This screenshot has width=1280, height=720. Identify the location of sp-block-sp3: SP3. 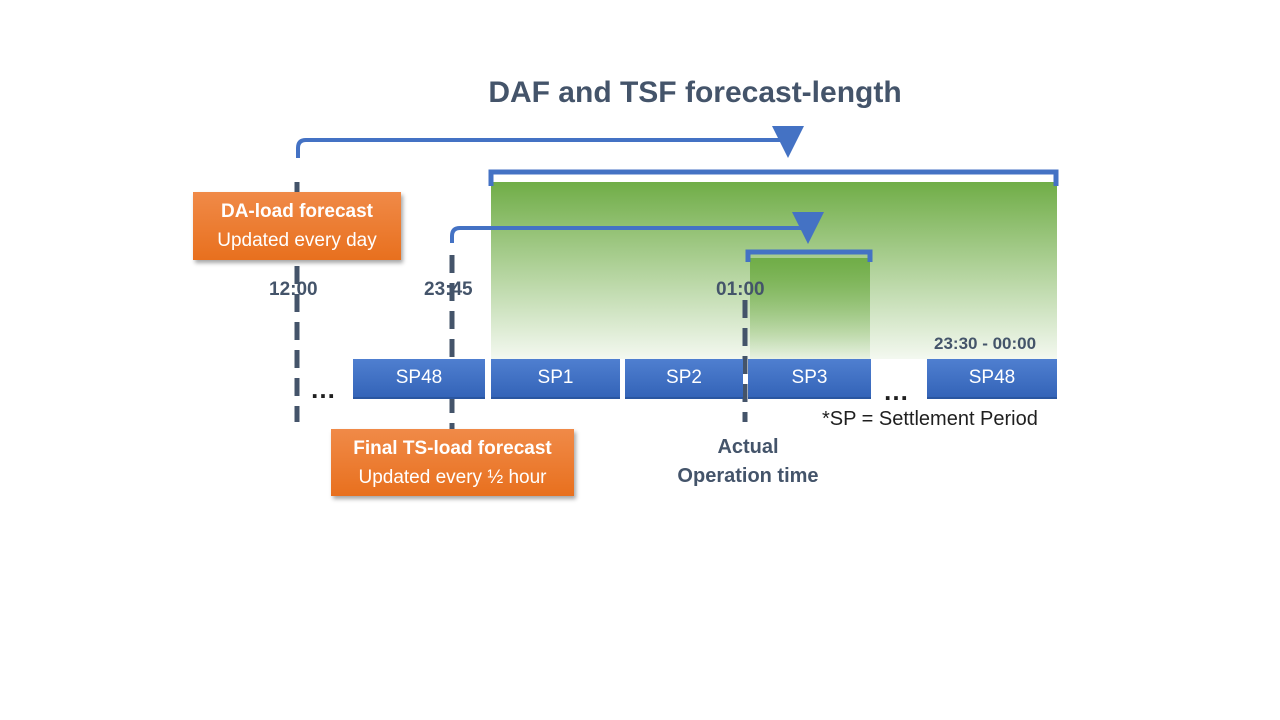
(809, 379).